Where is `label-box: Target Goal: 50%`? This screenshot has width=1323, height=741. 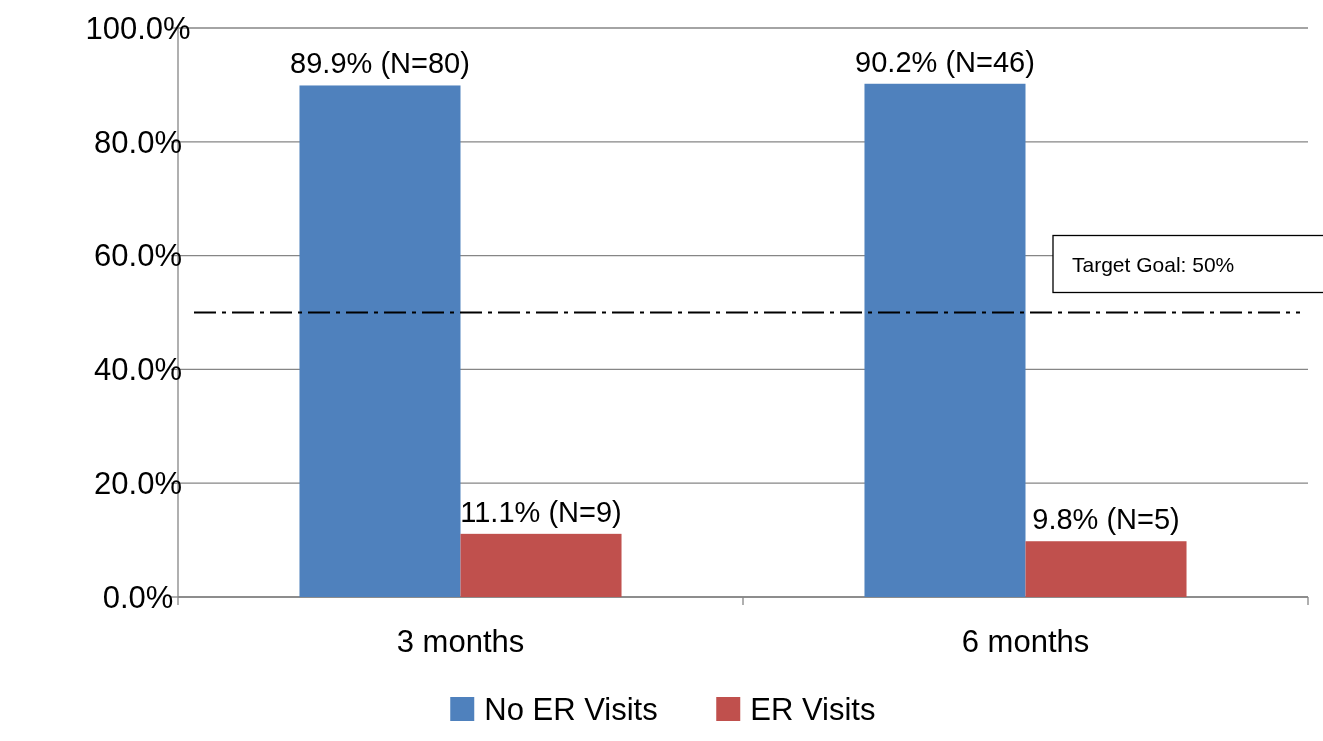
label-box: Target Goal: 50% is located at coordinates (1187, 264).